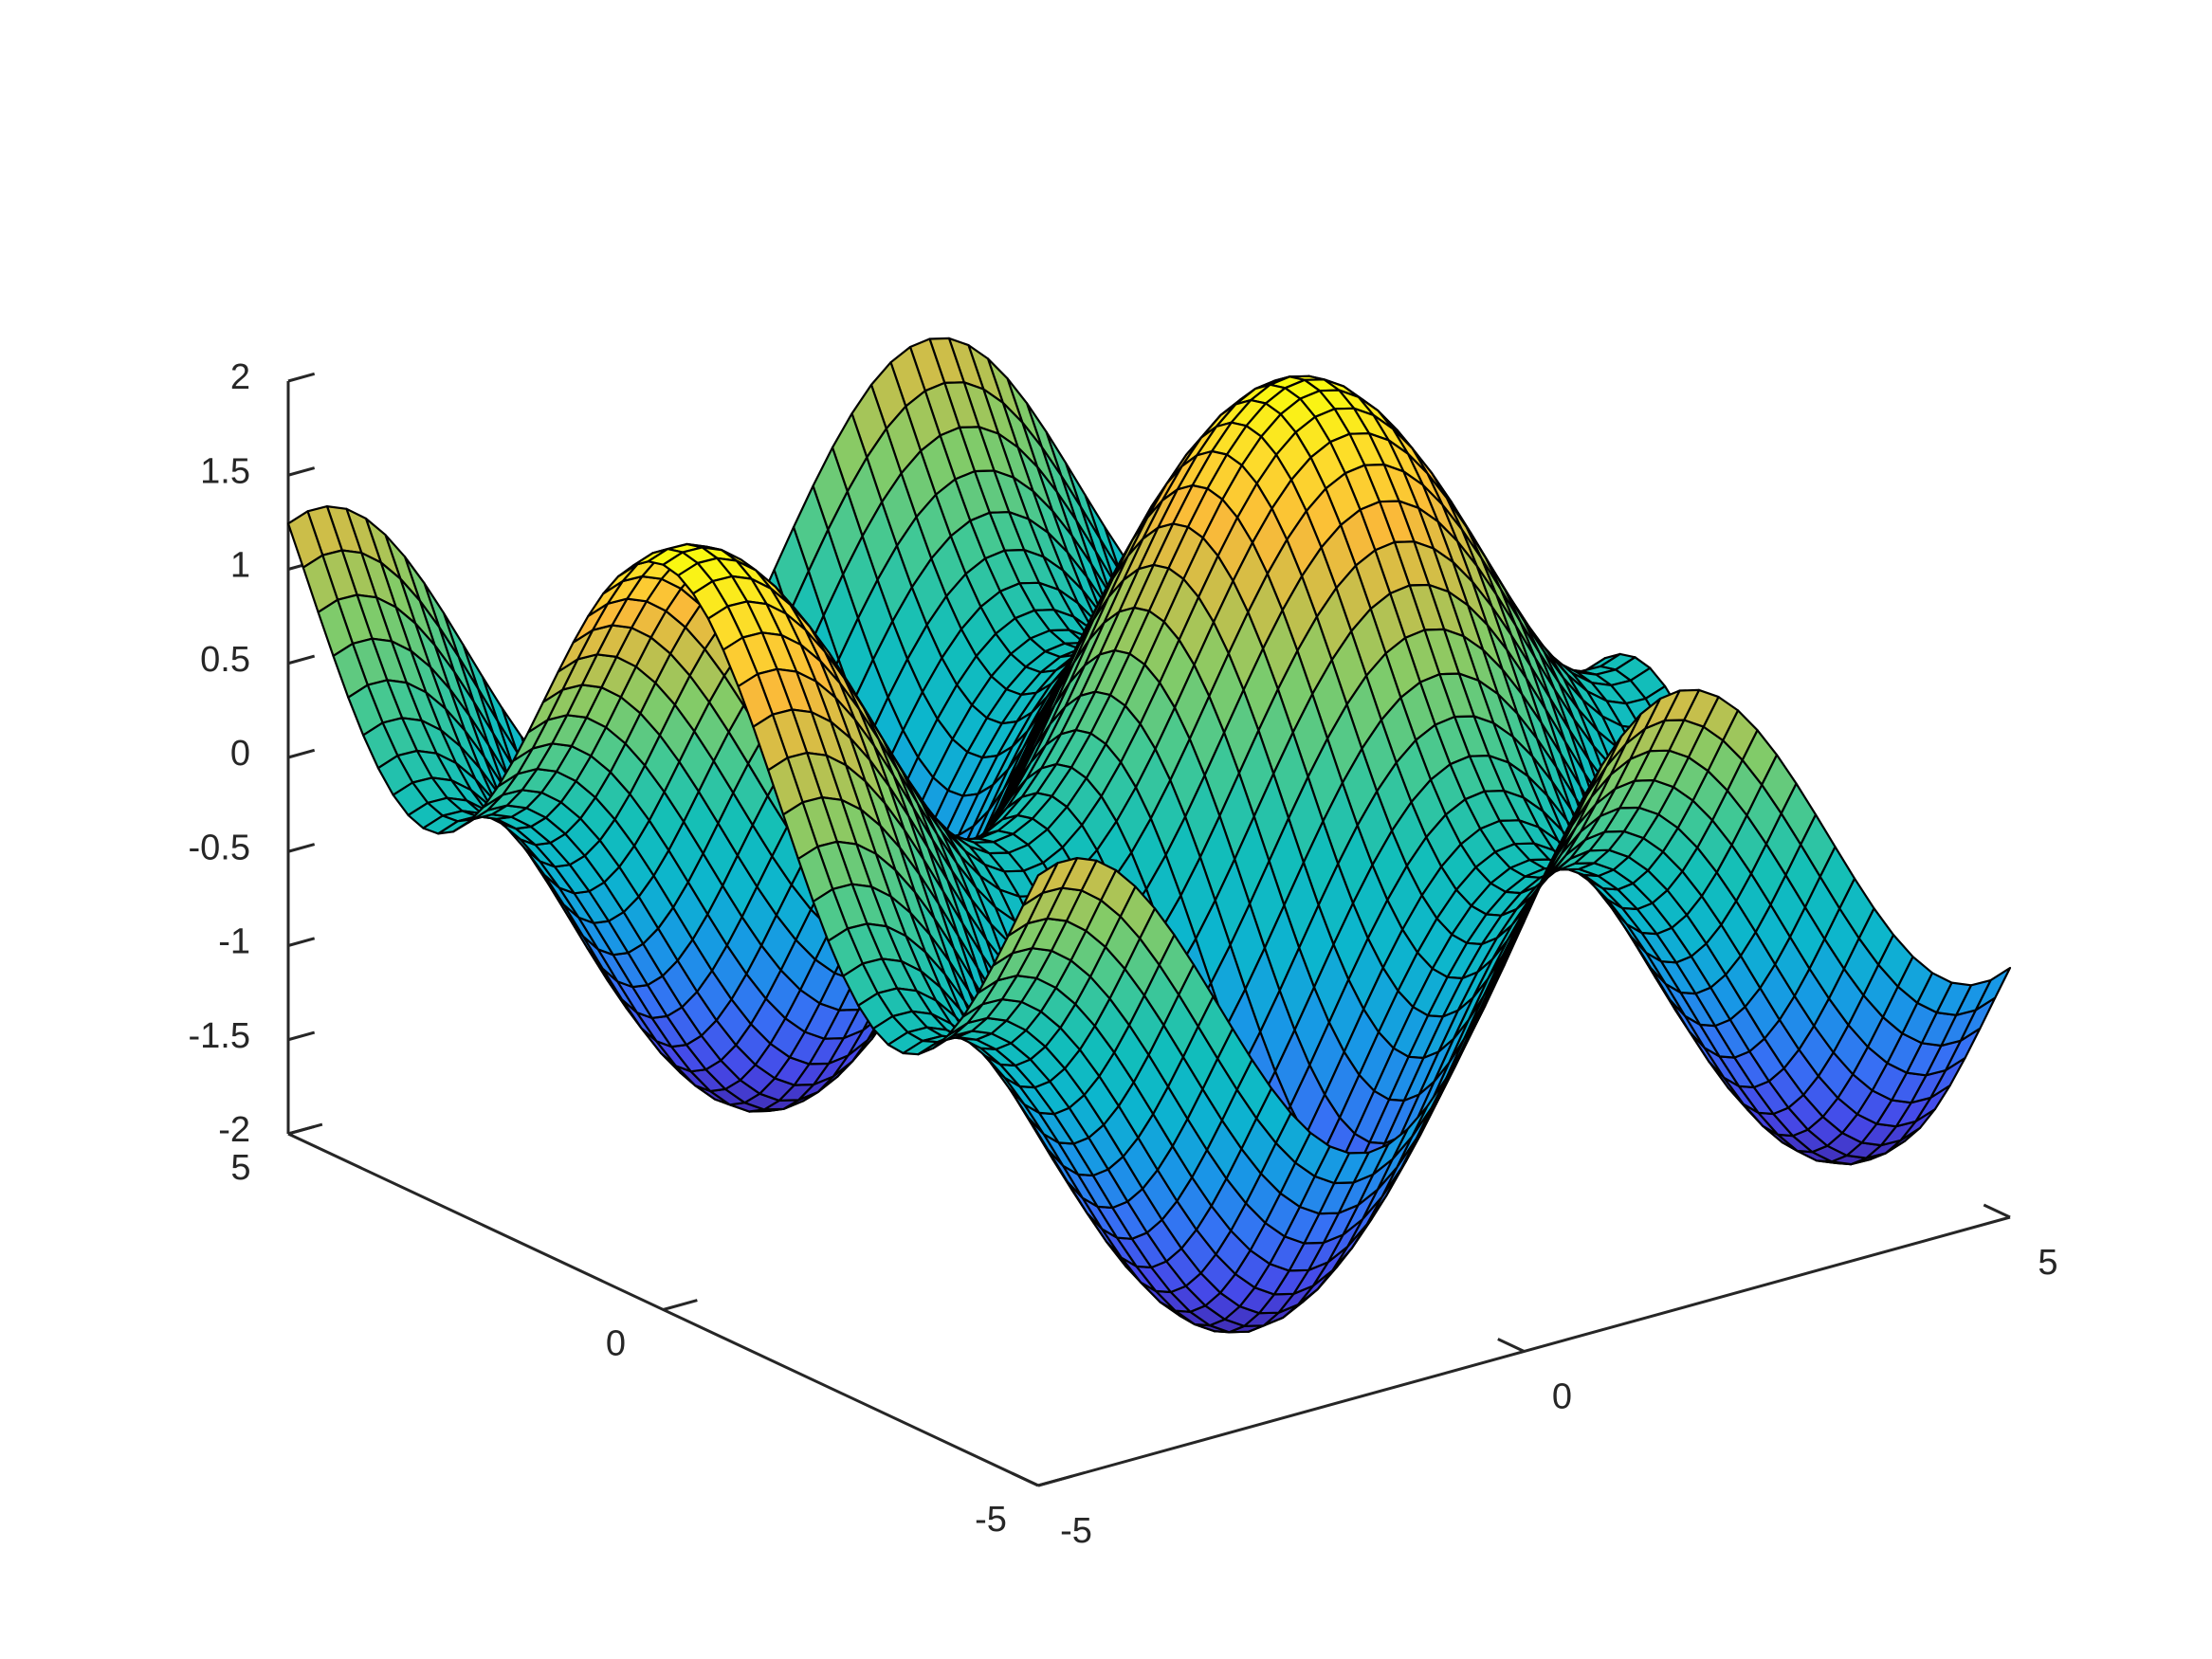 This screenshot has width=2212, height=1659. What do you see at coordinates (1040, 884) in the screenshot?
I see `surface-face` at bounding box center [1040, 884].